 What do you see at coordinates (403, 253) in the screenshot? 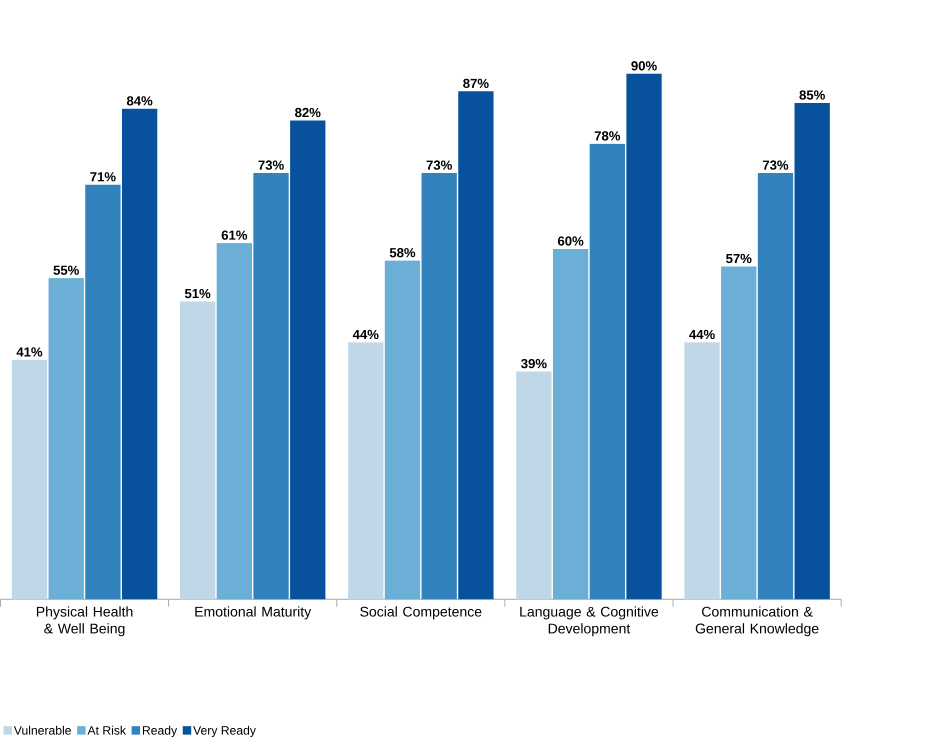
I see `data-label: 58%` at bounding box center [403, 253].